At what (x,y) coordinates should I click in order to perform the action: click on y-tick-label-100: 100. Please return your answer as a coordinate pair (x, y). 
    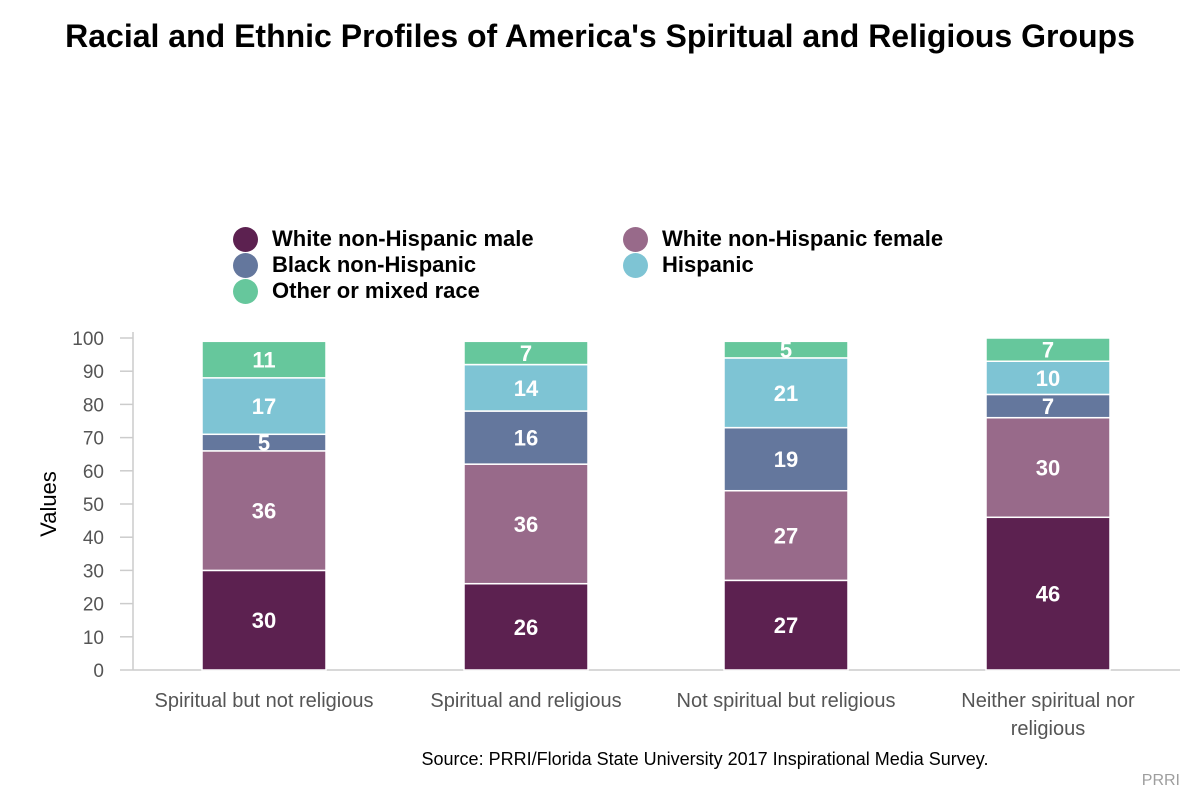
    Looking at the image, I should click on (88, 339).